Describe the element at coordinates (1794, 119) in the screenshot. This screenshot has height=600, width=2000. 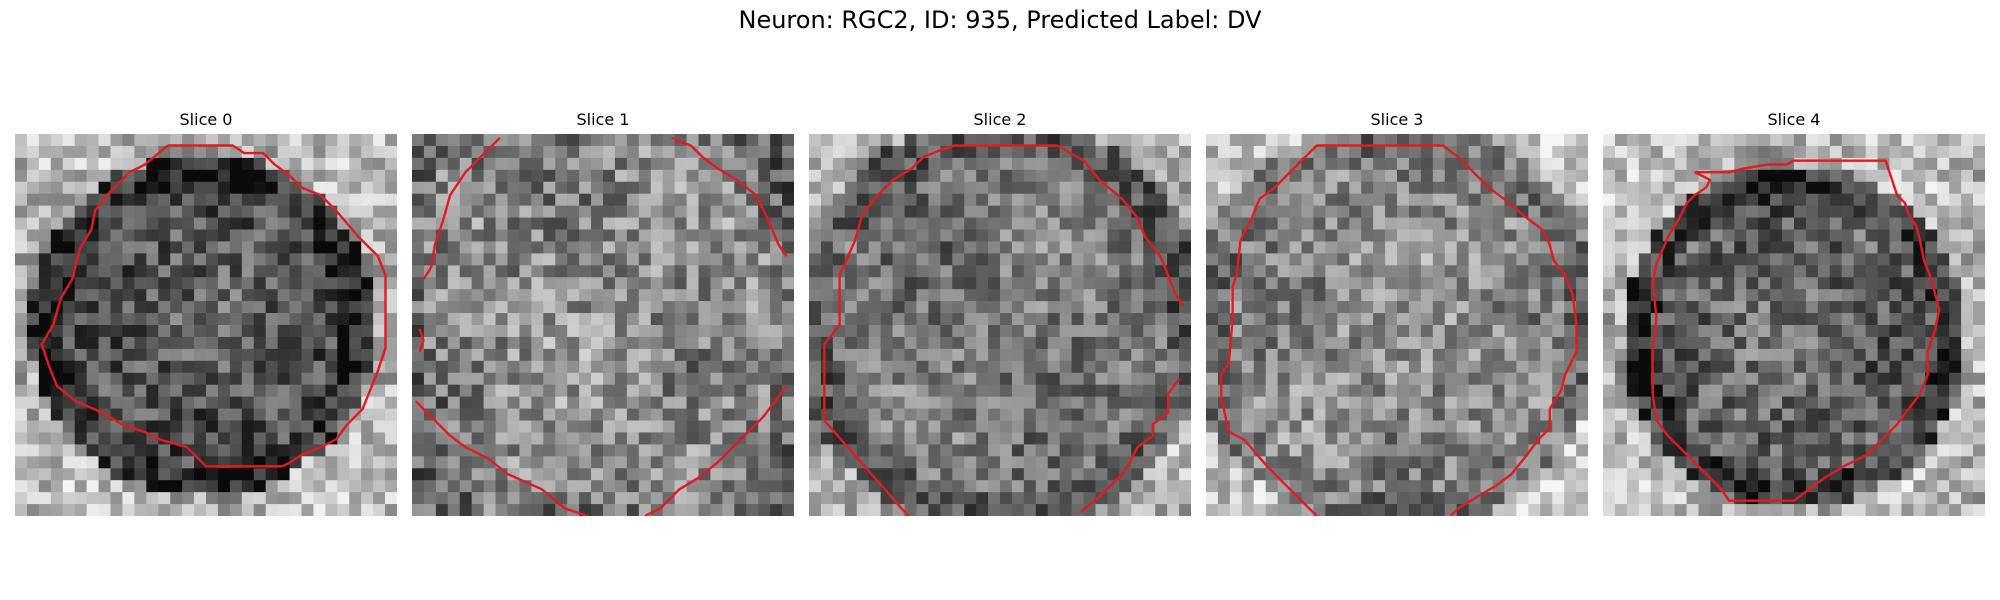
I see `slice-title-4: Slice 4` at that location.